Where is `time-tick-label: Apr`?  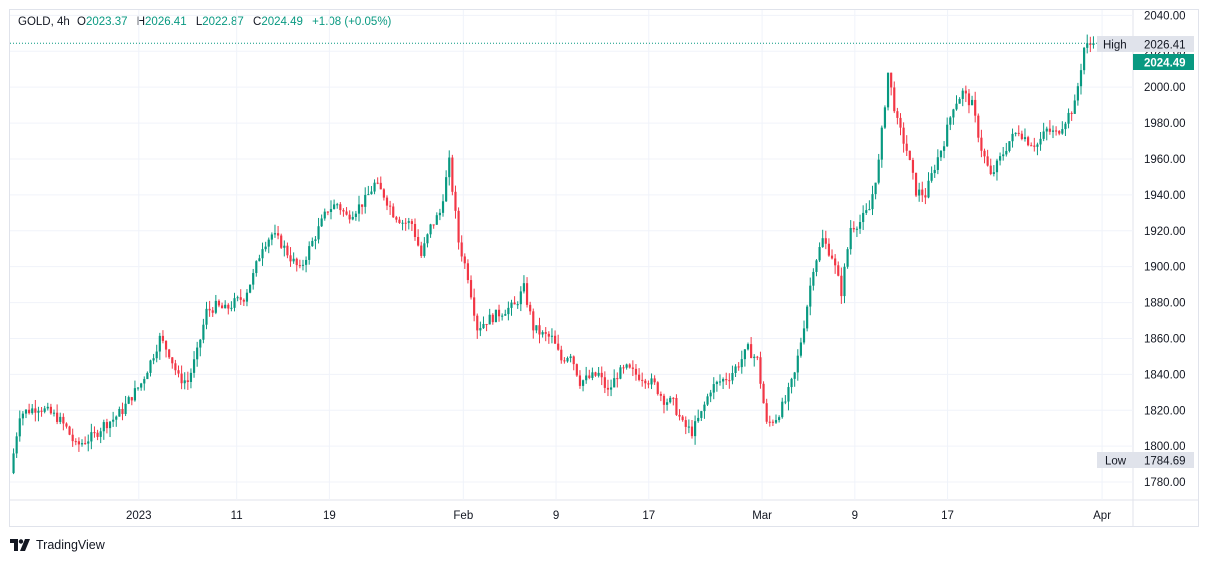 time-tick-label: Apr is located at coordinates (1102, 516).